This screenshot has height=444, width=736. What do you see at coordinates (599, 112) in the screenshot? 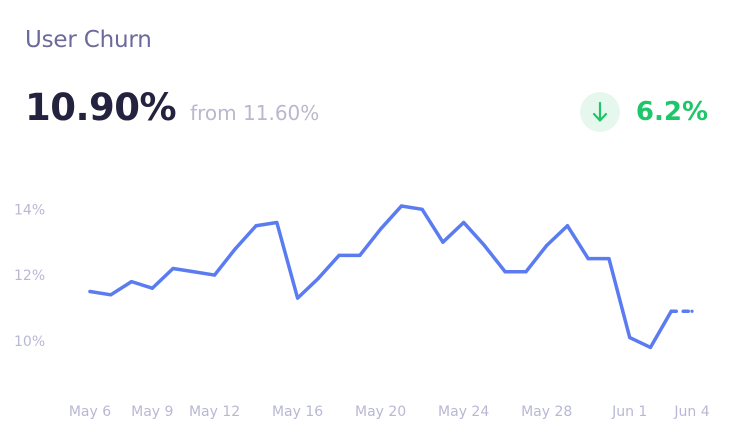
I see `arrow-down-icon` at bounding box center [599, 112].